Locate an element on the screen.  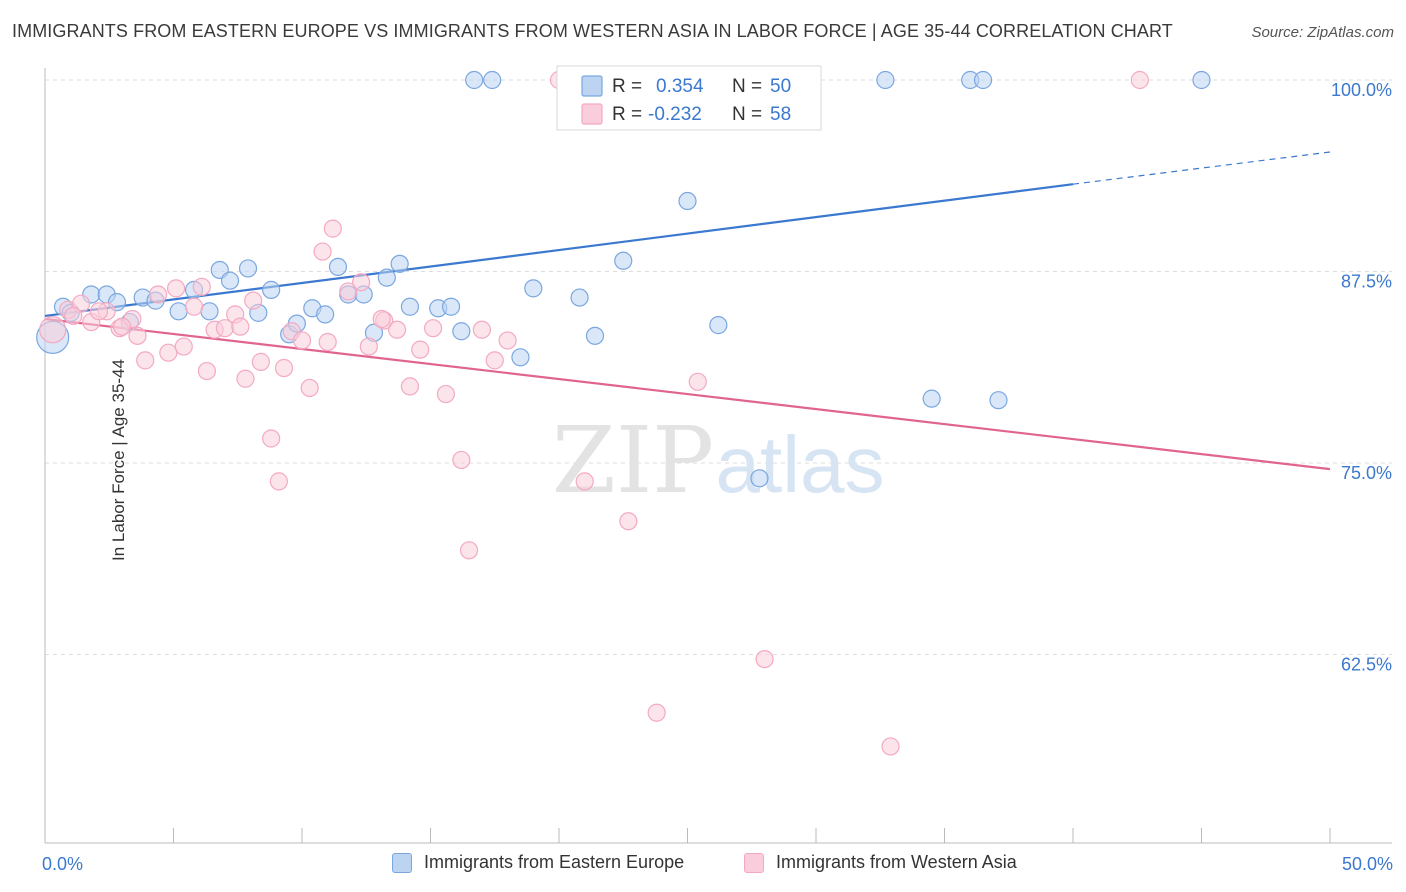
legend-r-value-1: 0.354 is located at coordinates (680, 86).